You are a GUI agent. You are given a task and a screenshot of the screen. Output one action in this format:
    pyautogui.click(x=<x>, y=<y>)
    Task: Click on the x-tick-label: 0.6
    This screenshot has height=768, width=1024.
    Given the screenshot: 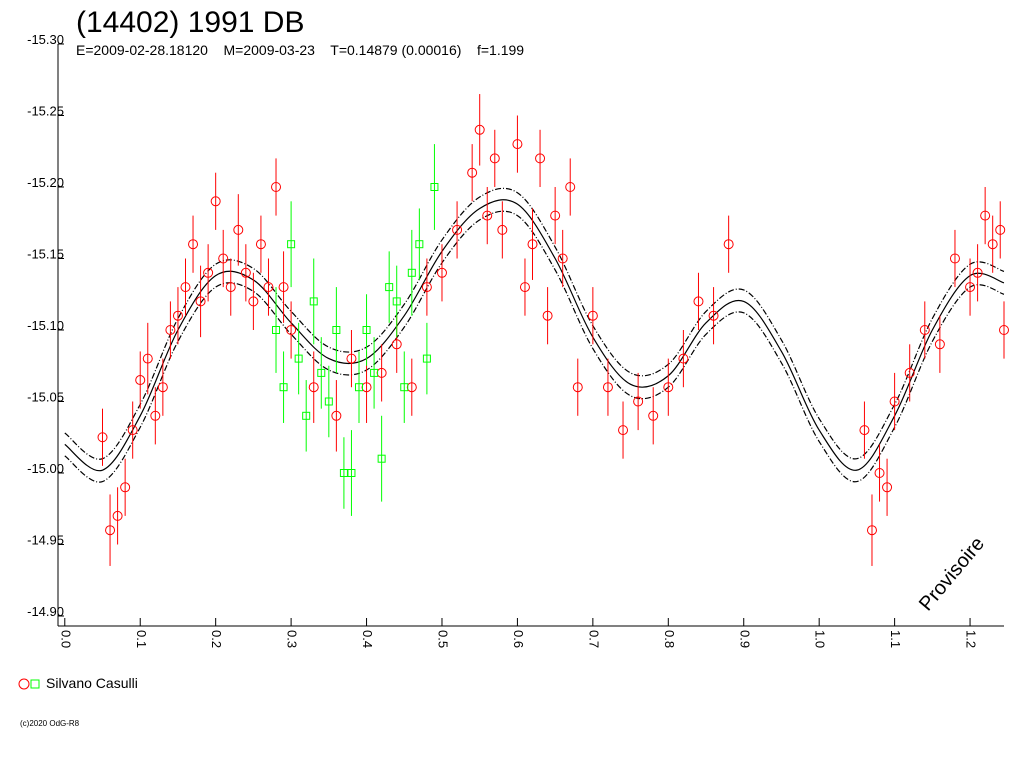 What is the action you would take?
    pyautogui.click(x=518, y=639)
    